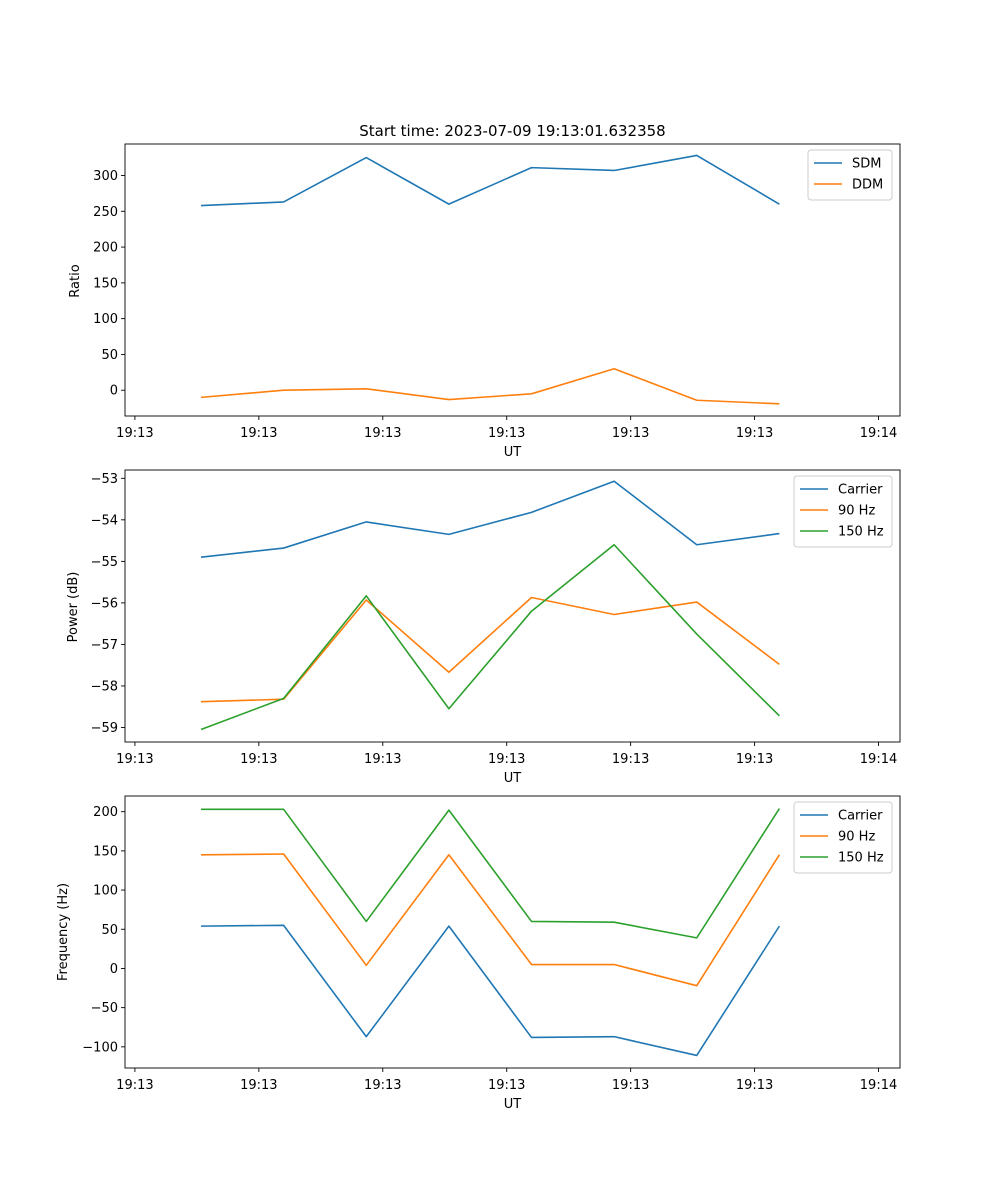 The height and width of the screenshot is (1200, 1000). Describe the element at coordinates (860, 490) in the screenshot. I see `power-legend-label-0: Carrier` at that location.